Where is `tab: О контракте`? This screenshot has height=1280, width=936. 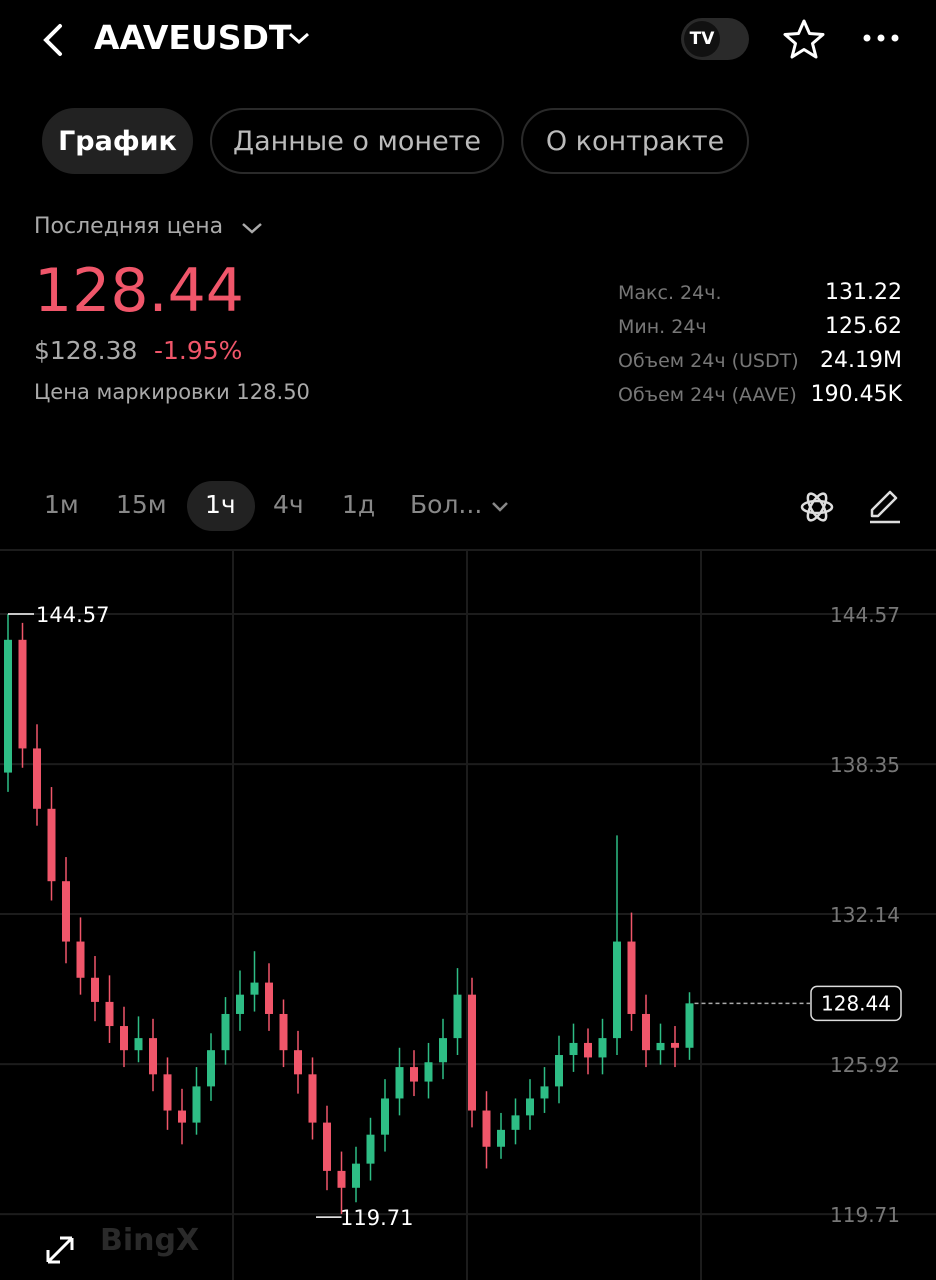 tab: О контракте is located at coordinates (635, 141).